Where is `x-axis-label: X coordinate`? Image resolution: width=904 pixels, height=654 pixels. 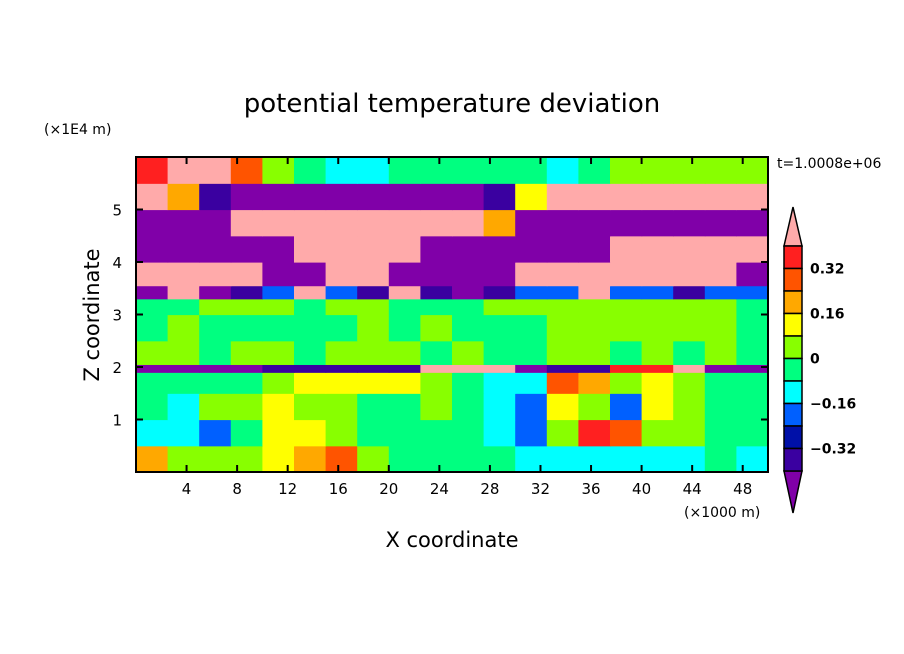 x-axis-label: X coordinate is located at coordinates (451, 540).